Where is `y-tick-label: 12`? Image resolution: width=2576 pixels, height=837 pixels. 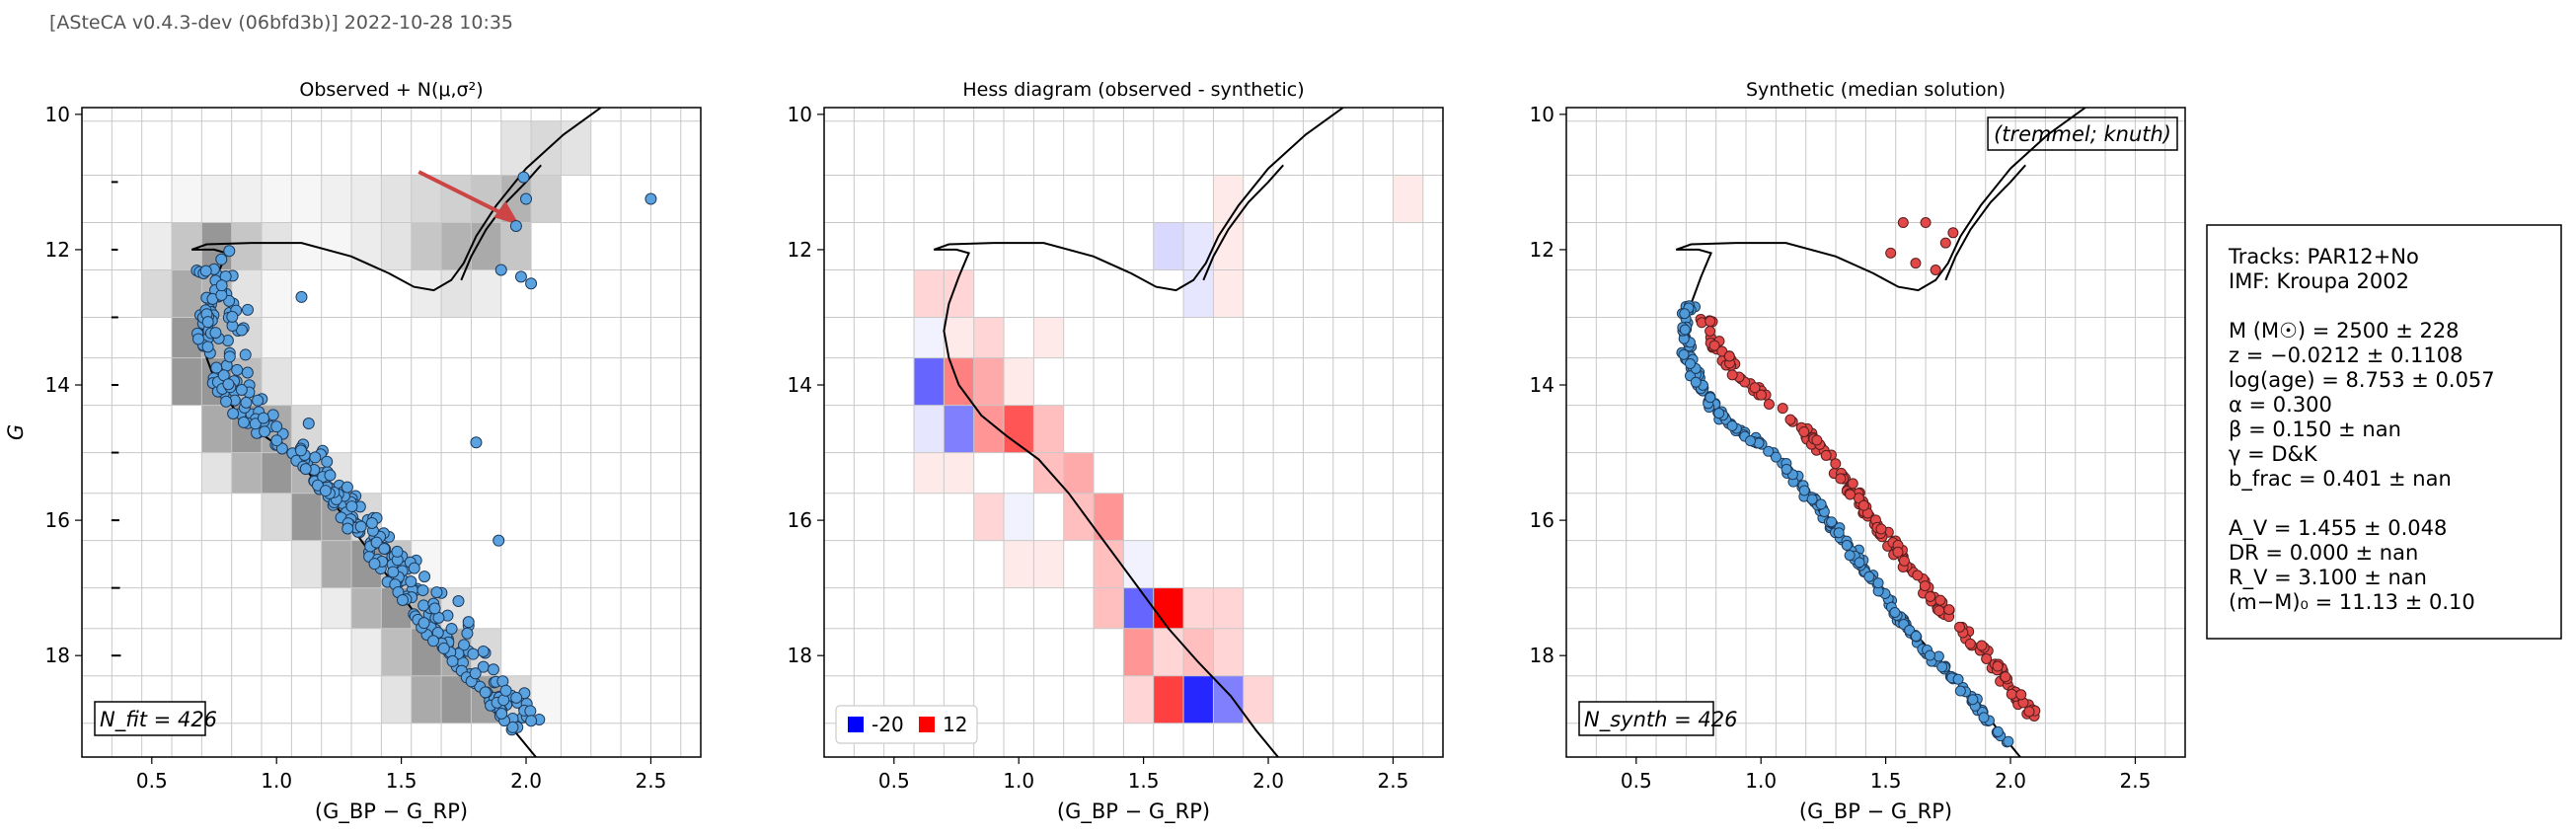
y-tick-label: 12 is located at coordinates (1542, 250).